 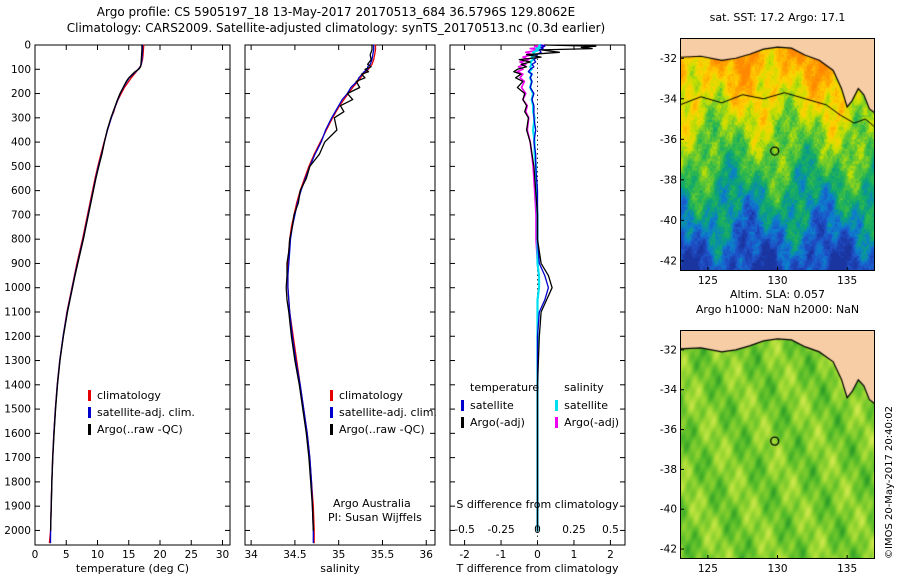 I want to click on legend-label: Argo(-adj), so click(x=592, y=422).